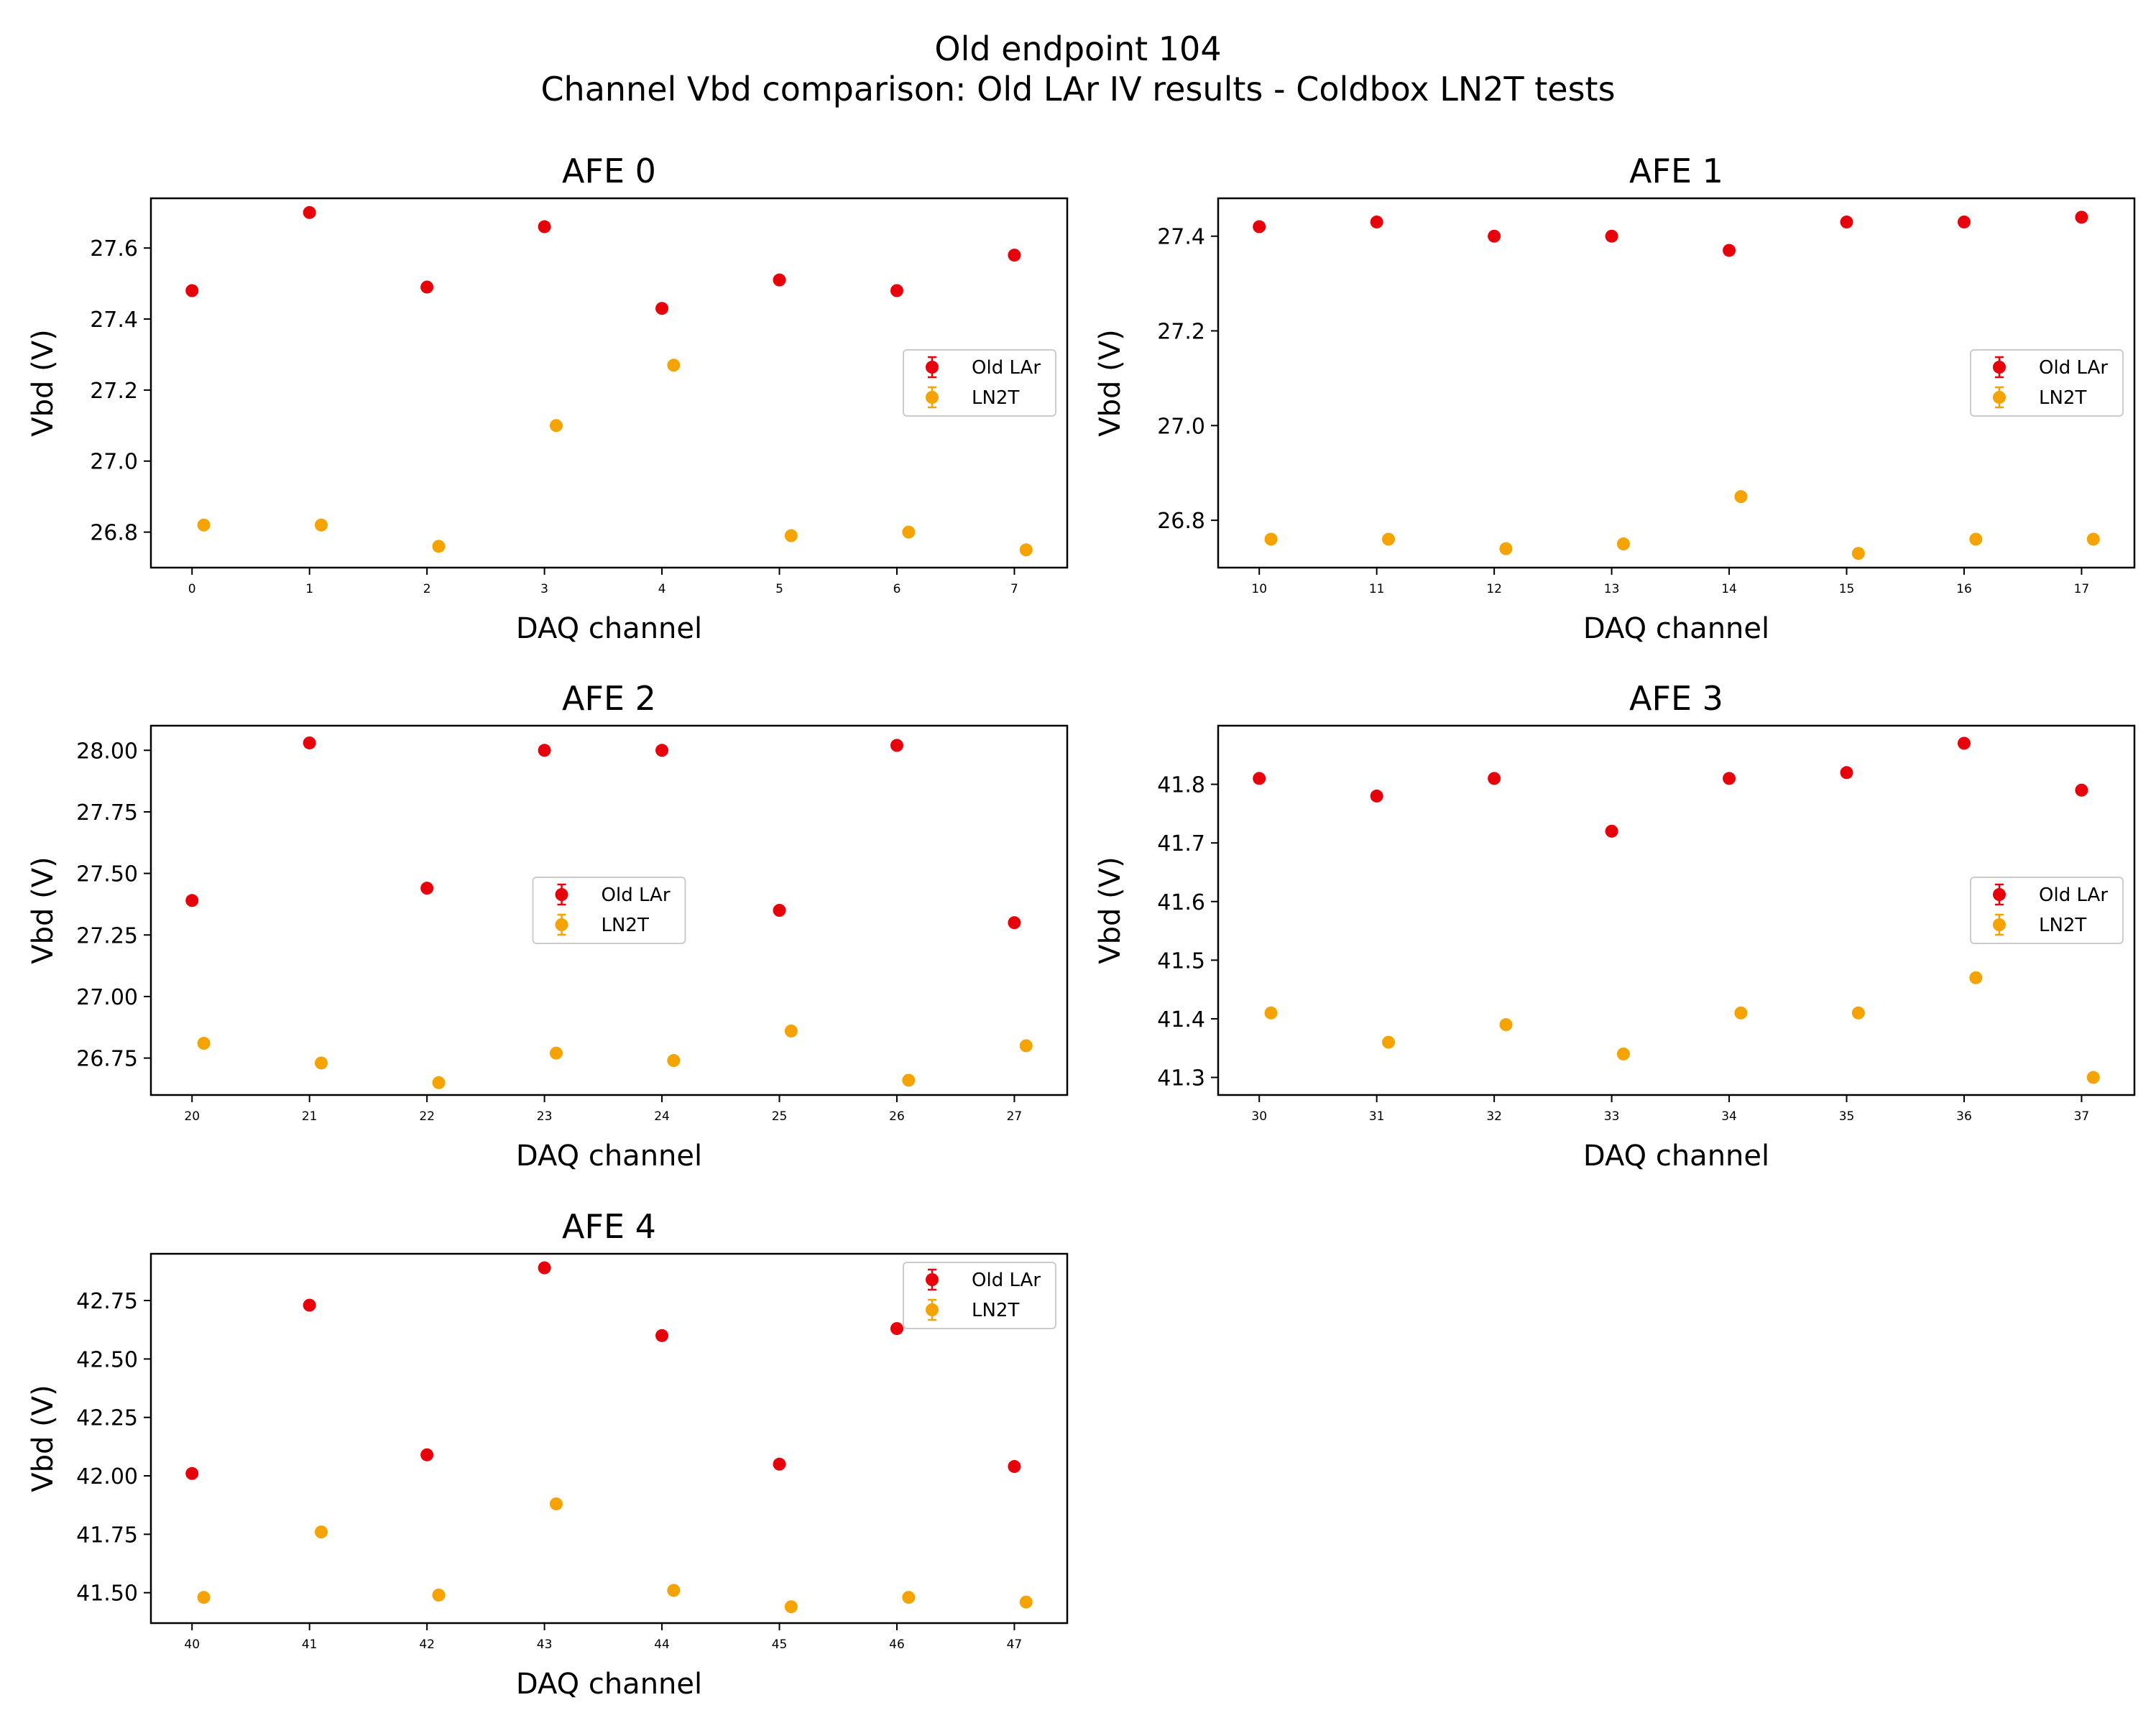  I want to click on y-tick-label: 26.8, so click(114, 533).